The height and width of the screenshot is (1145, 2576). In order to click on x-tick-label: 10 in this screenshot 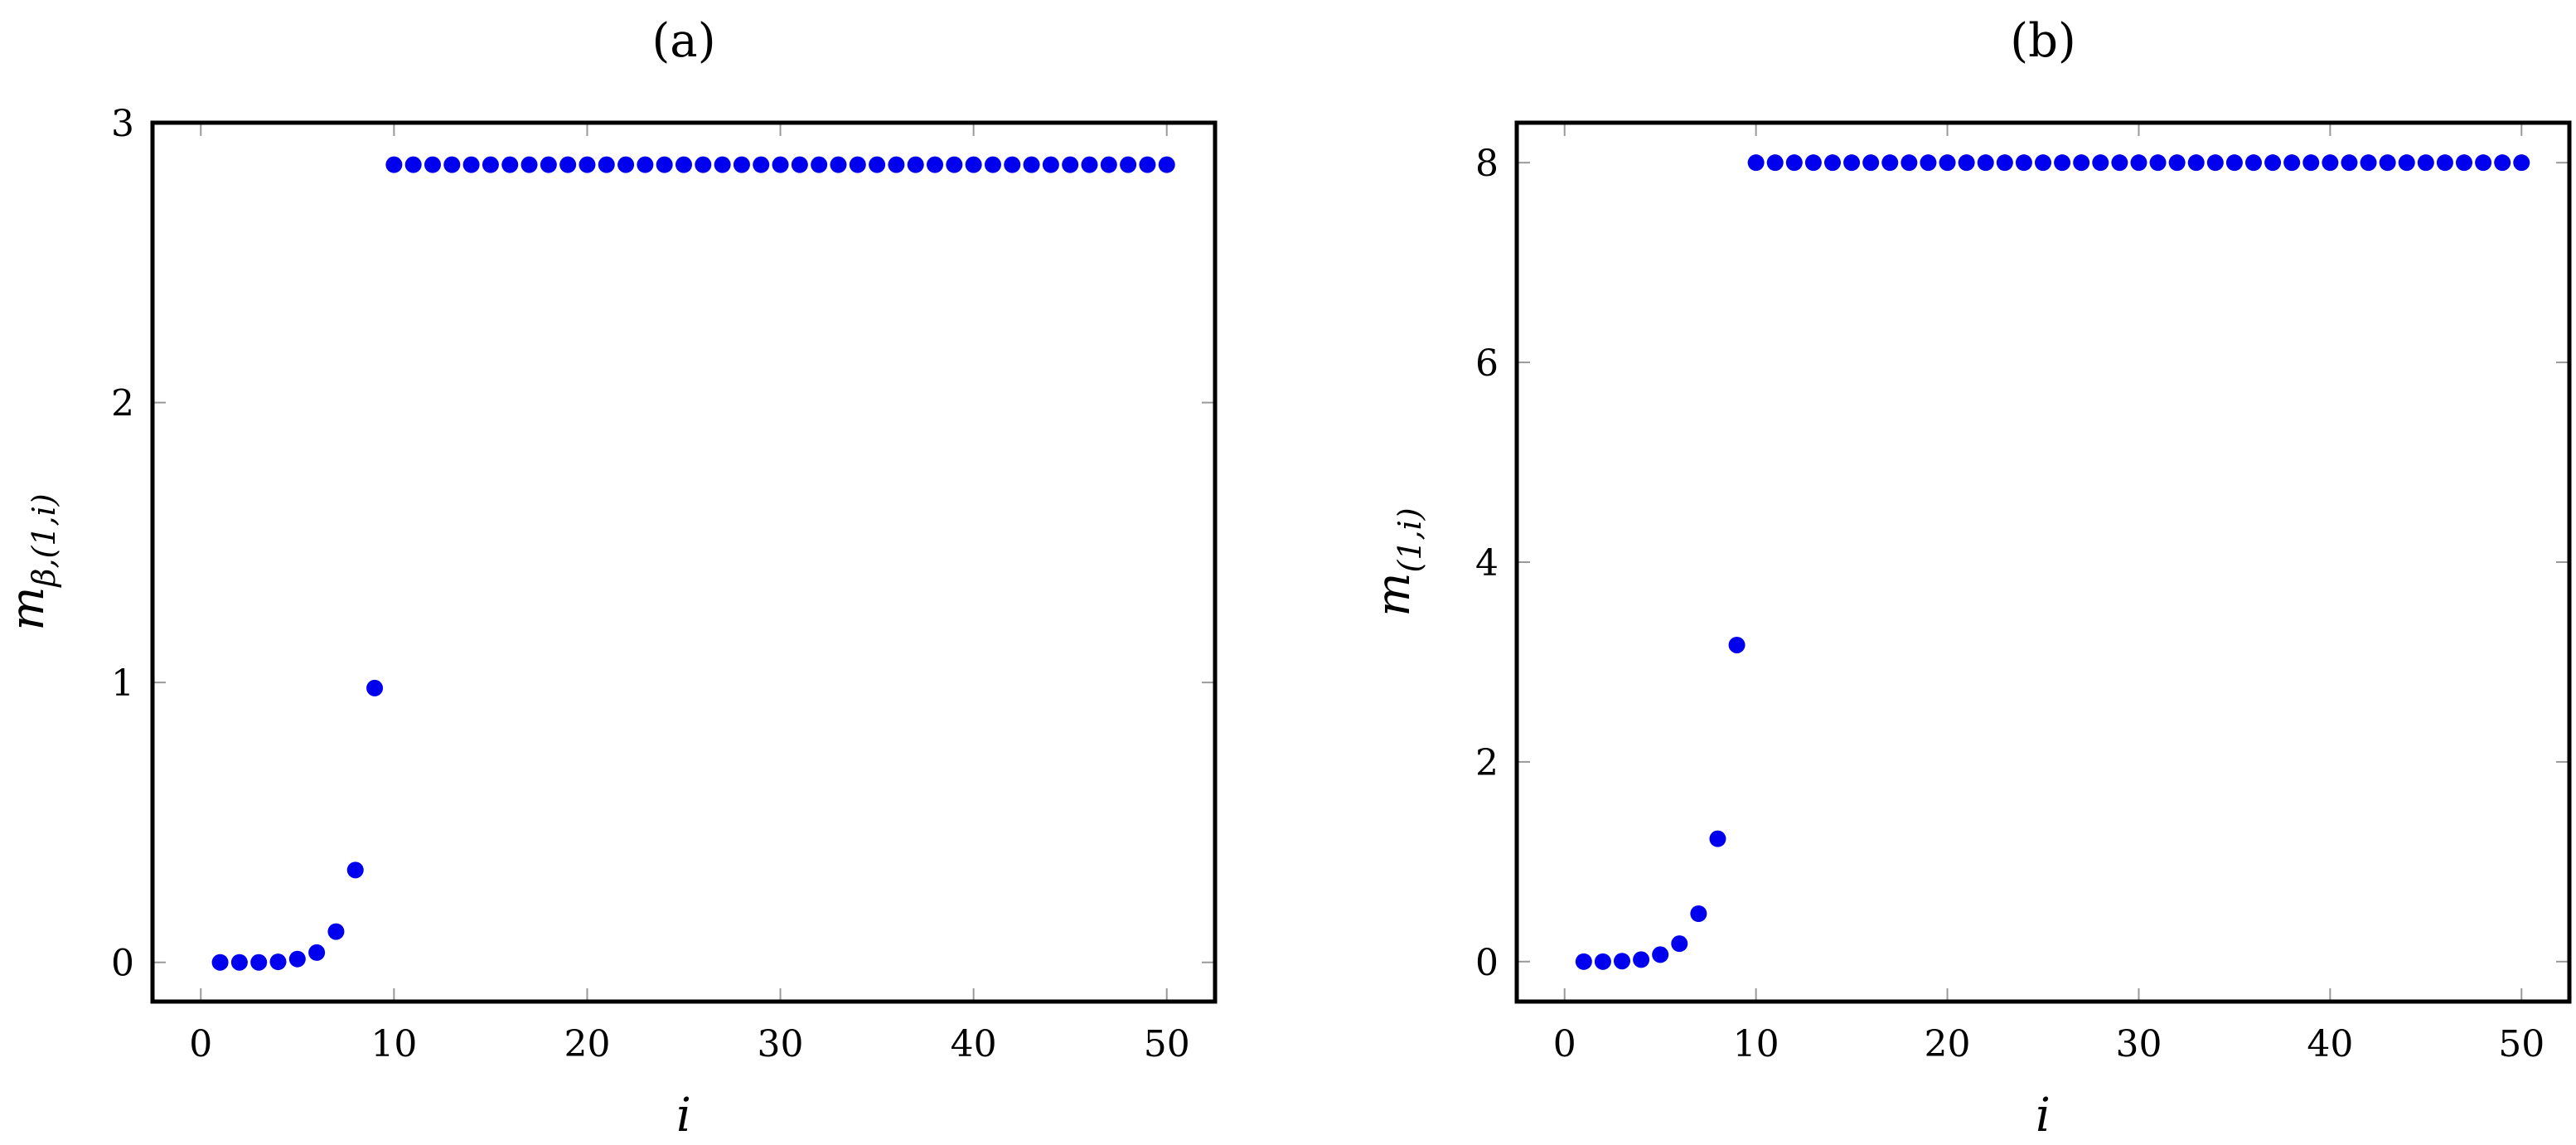, I will do `click(1756, 1044)`.